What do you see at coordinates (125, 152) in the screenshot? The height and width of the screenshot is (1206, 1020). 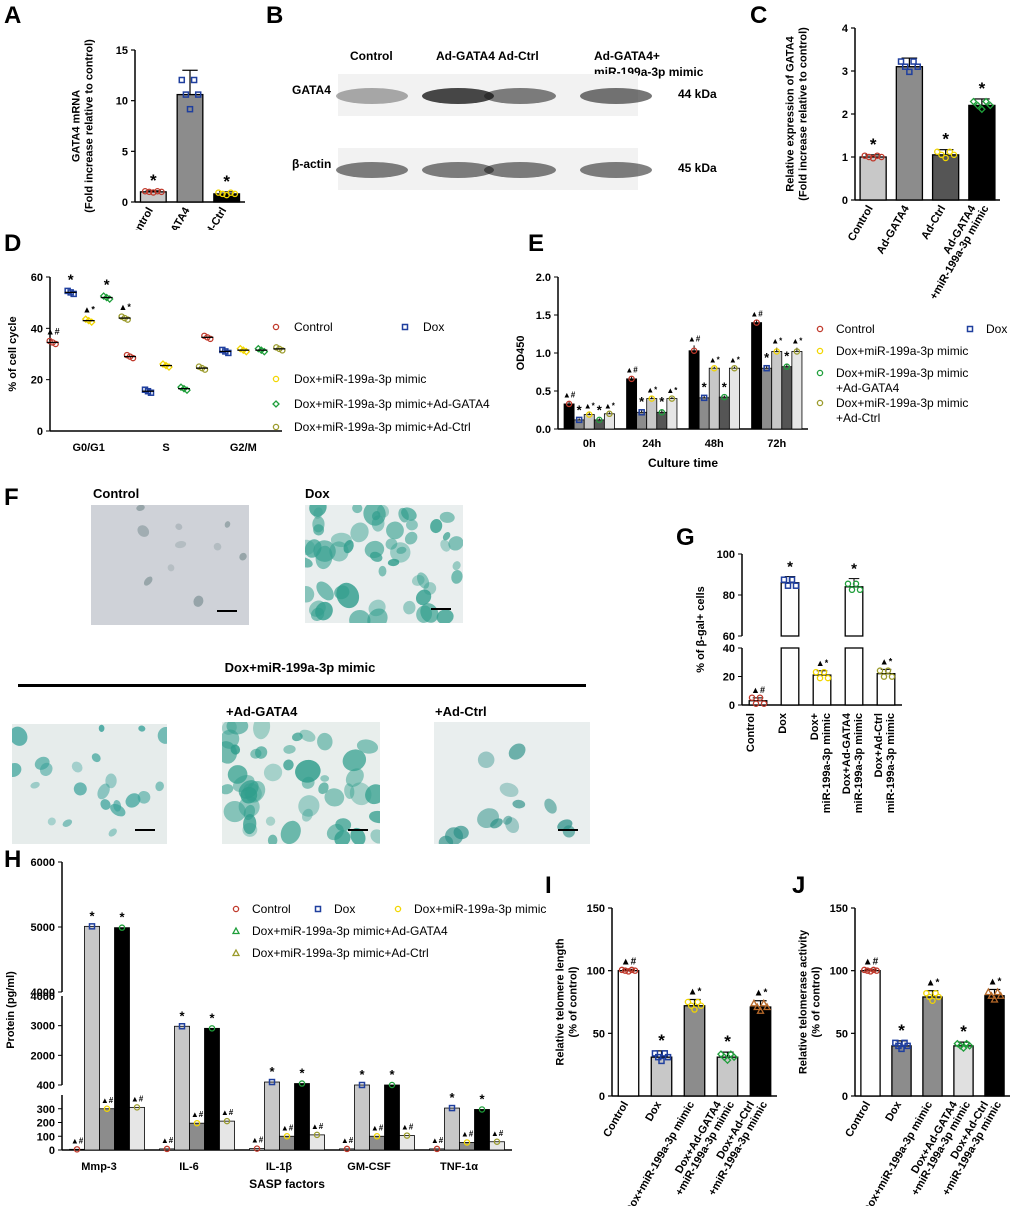 I see `y-tick-label: 5` at bounding box center [125, 152].